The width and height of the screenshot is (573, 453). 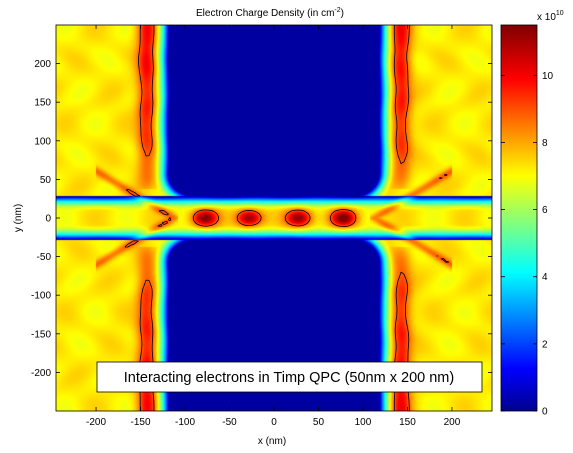 What do you see at coordinates (42, 64) in the screenshot?
I see `y-tick-label: 200` at bounding box center [42, 64].